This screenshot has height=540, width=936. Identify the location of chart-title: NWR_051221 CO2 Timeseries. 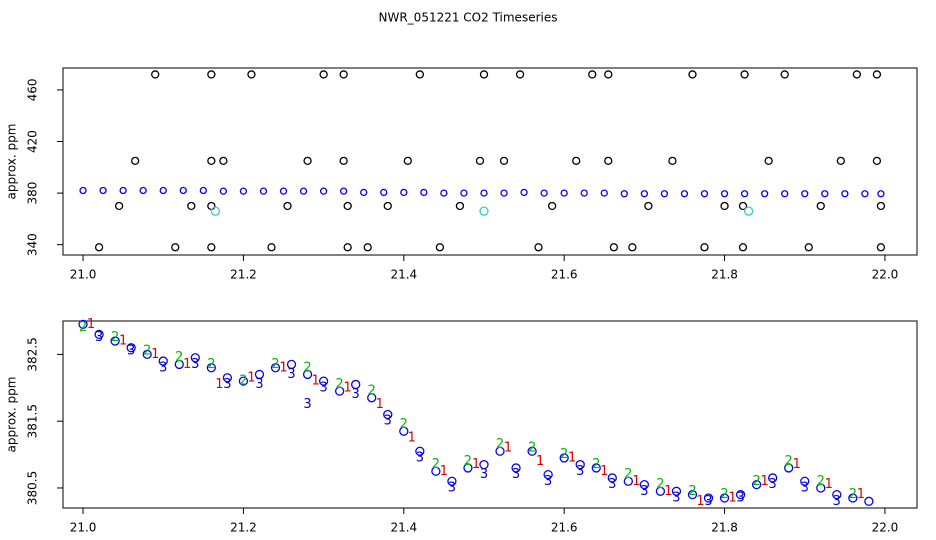
(468, 18).